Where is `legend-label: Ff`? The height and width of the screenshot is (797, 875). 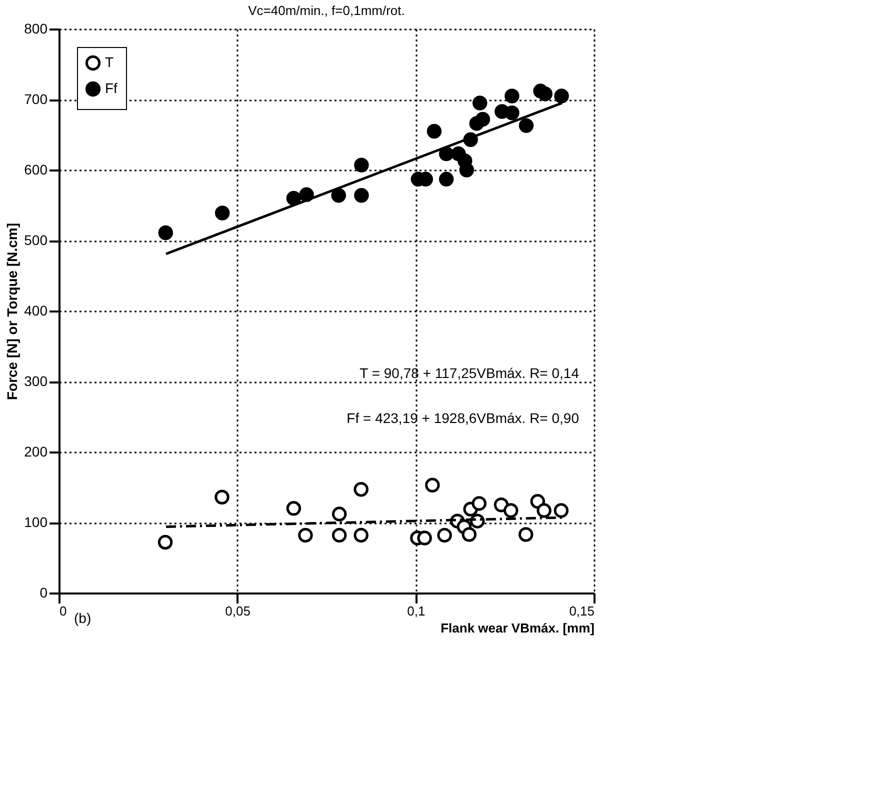
legend-label: Ff is located at coordinates (111, 88).